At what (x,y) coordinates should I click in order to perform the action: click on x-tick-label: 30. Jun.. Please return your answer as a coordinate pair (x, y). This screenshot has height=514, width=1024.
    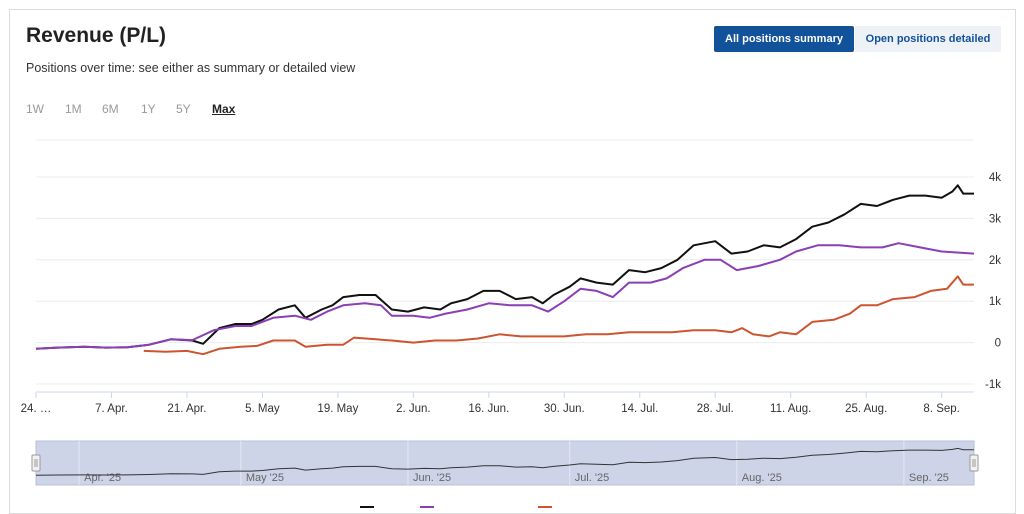
    Looking at the image, I should click on (564, 409).